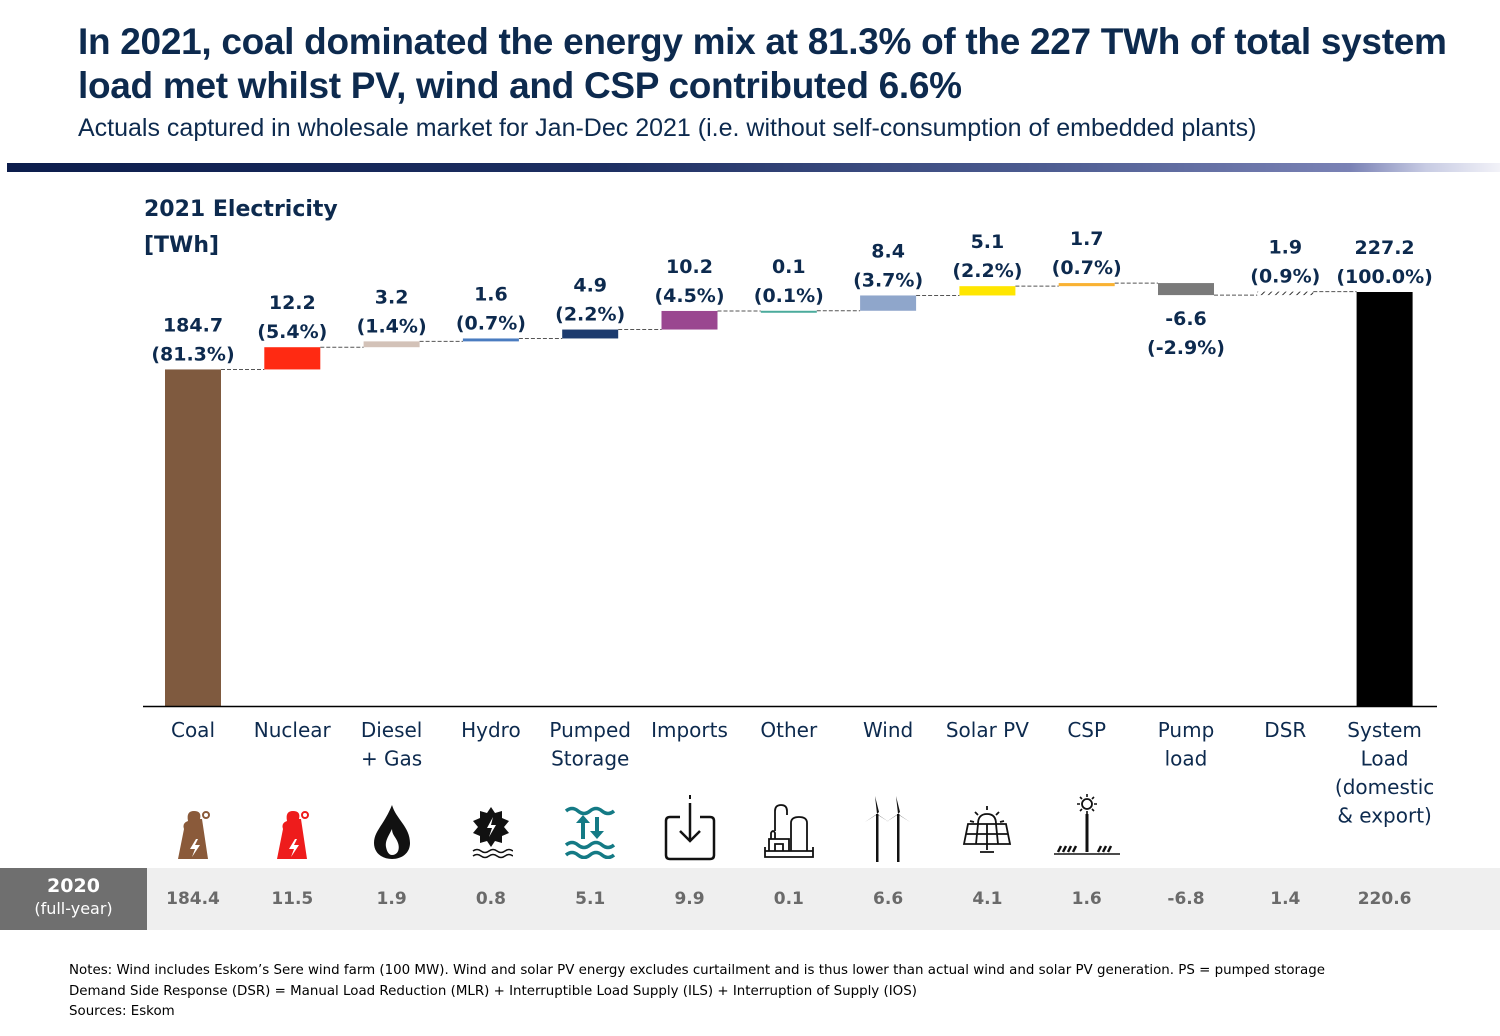 The width and height of the screenshot is (1500, 1036). I want to click on bar-other, so click(788, 311).